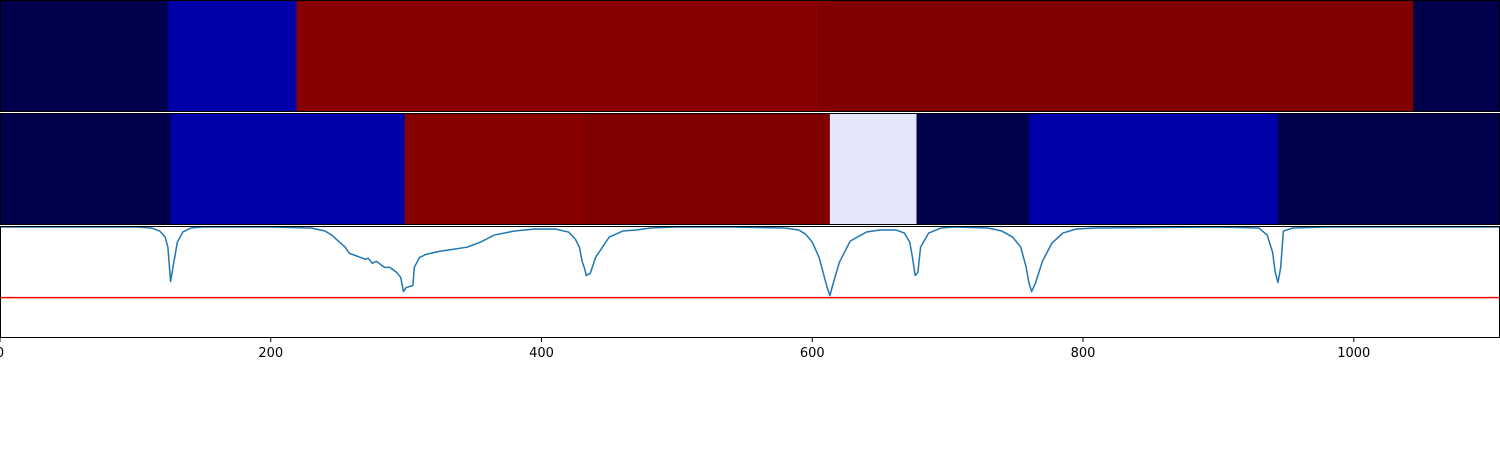  Describe the element at coordinates (812, 353) in the screenshot. I see `x-tick-label: 600` at that location.